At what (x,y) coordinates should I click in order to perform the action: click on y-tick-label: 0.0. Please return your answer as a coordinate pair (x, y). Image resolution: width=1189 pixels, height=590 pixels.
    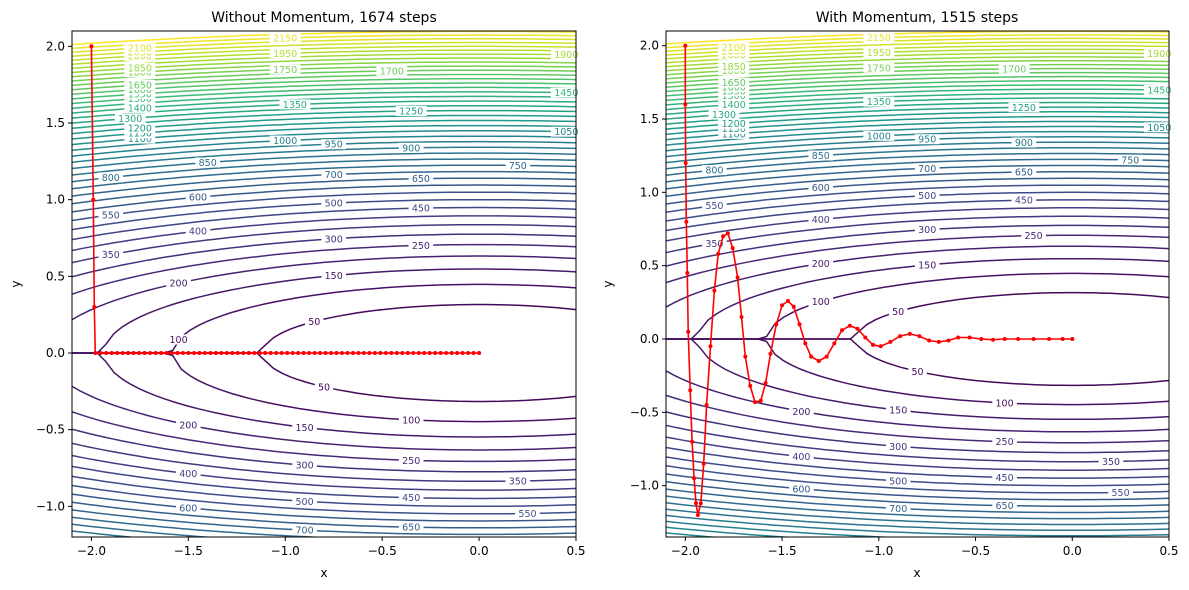
    Looking at the image, I should click on (649, 339).